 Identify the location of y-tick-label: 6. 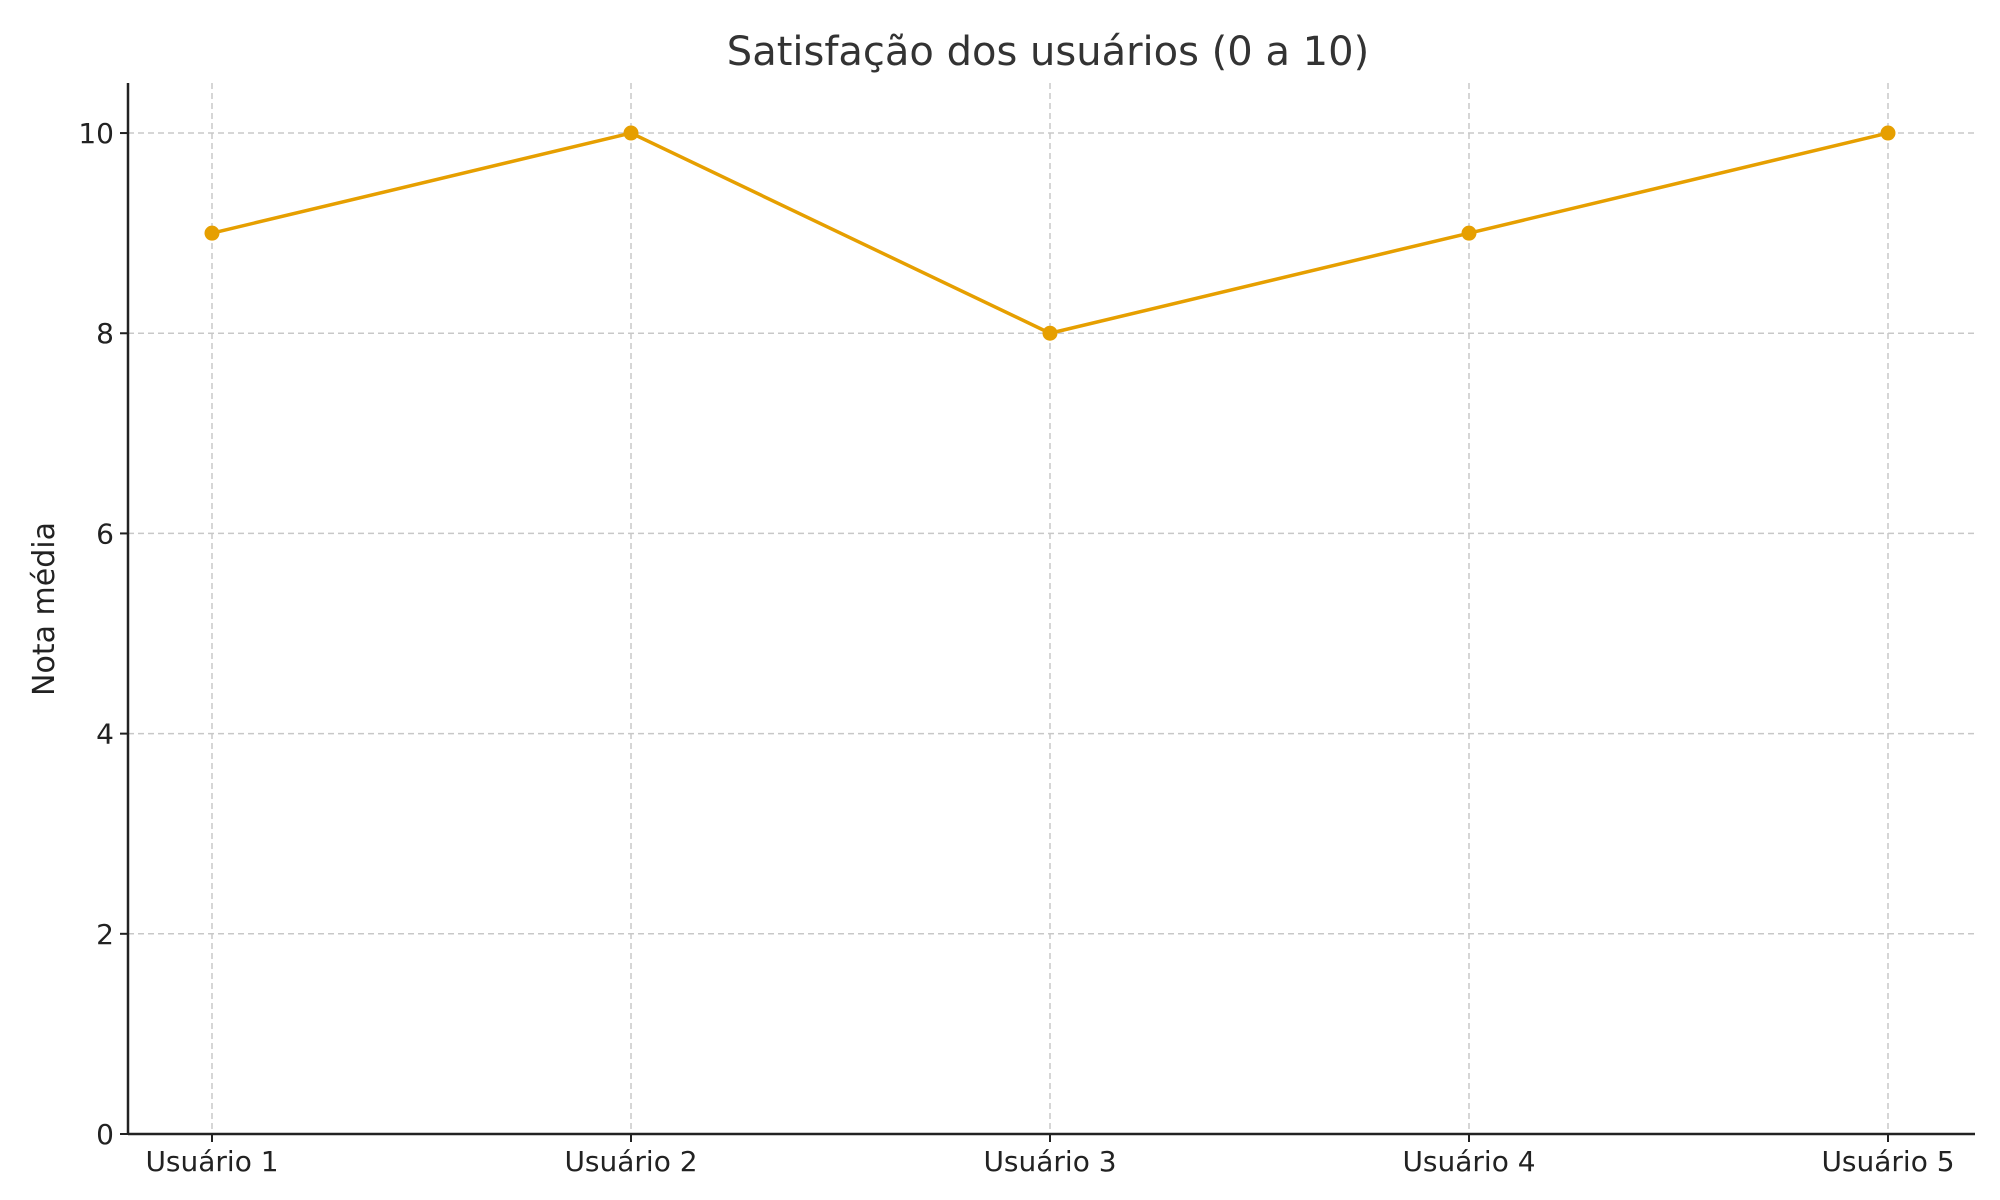
(105, 533).